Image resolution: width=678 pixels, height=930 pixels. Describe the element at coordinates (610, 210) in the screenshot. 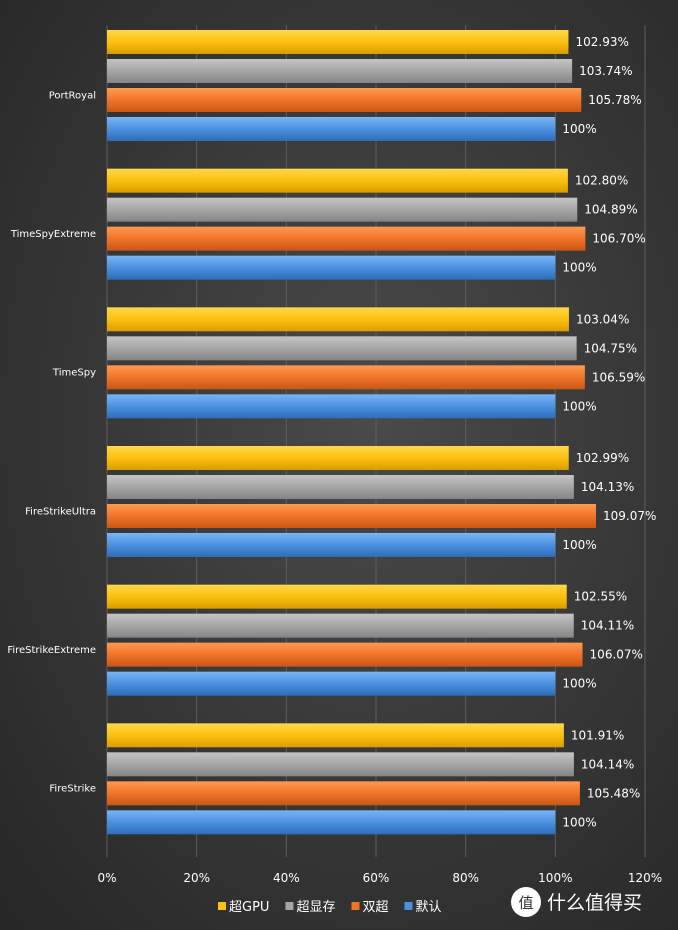

I see `data-label: 104.89%` at that location.